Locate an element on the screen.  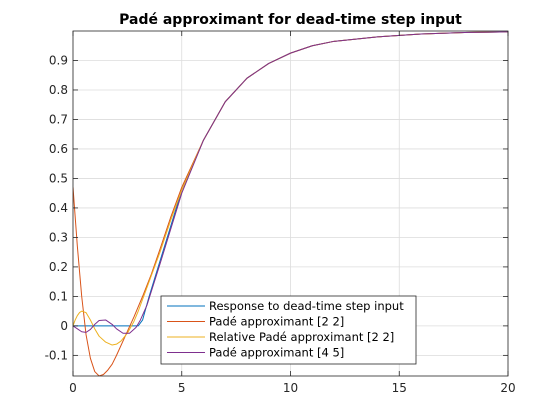
legend-label-3: Relative Padé approximant [2 2] is located at coordinates (301, 337).